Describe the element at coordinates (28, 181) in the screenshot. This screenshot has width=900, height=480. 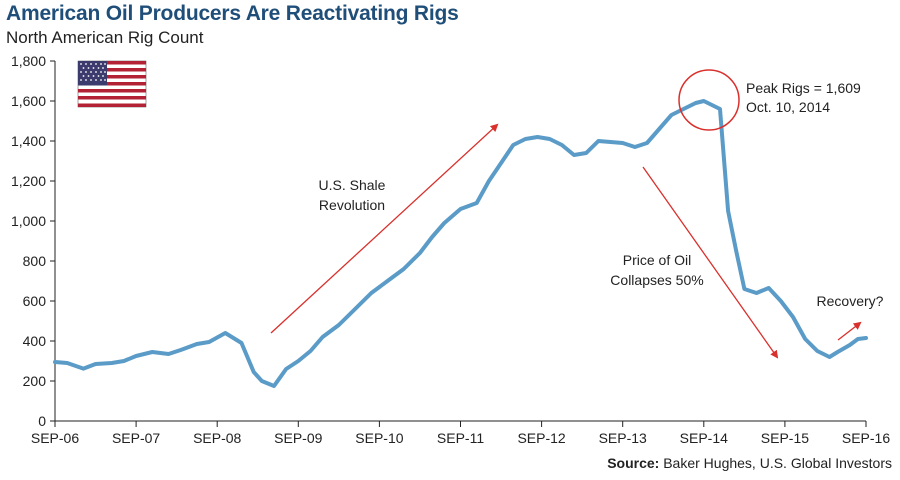
I see `y-tick-label: 1,200` at that location.